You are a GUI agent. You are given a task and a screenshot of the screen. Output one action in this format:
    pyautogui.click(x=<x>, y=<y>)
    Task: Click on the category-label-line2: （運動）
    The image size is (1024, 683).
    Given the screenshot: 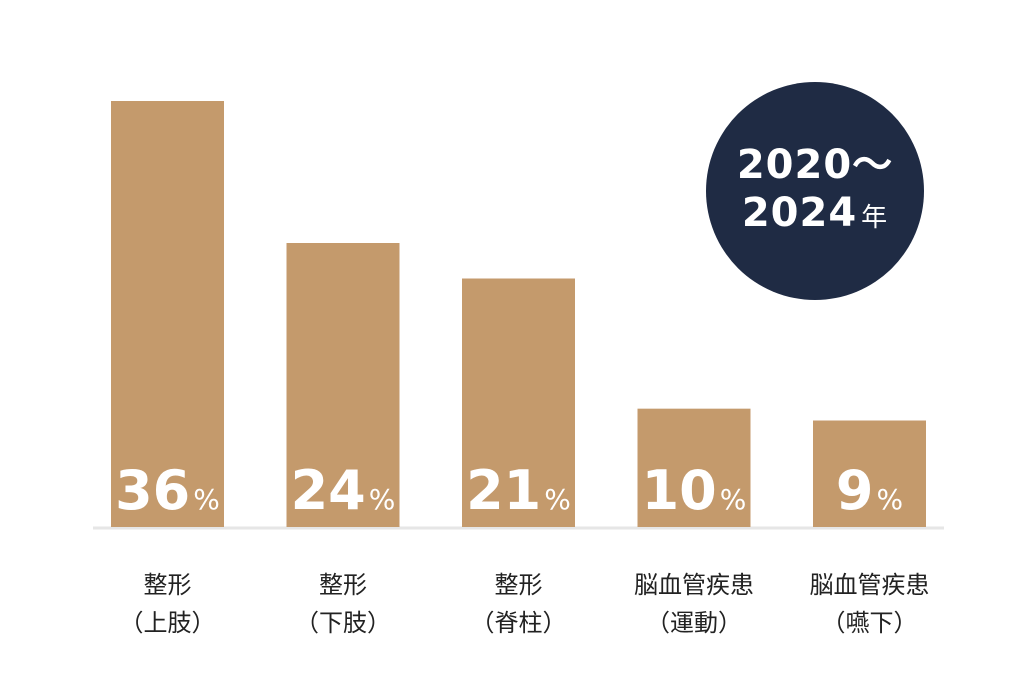 What is the action you would take?
    pyautogui.click(x=694, y=623)
    